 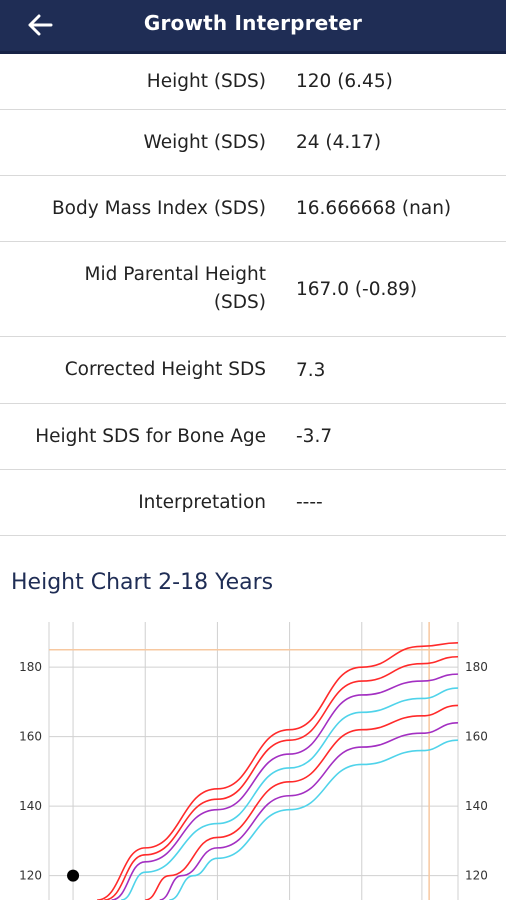 What do you see at coordinates (158, 208) in the screenshot?
I see `result-label: Body Mass Index (SDS)` at bounding box center [158, 208].